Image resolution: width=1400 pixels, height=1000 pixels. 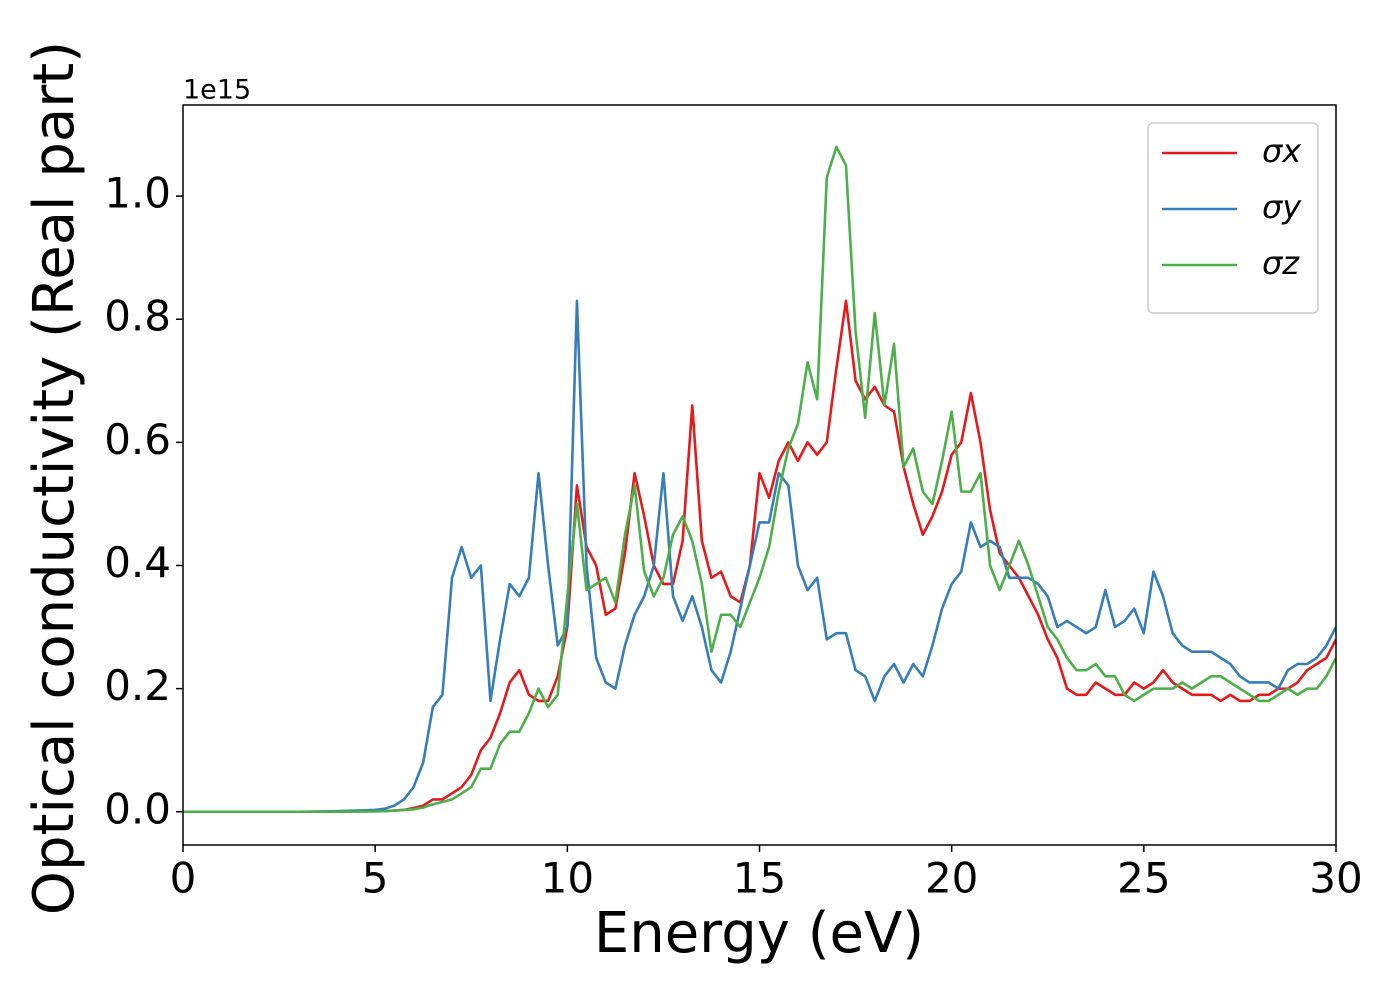 What do you see at coordinates (1143, 878) in the screenshot?
I see `x-tick-label: 25` at bounding box center [1143, 878].